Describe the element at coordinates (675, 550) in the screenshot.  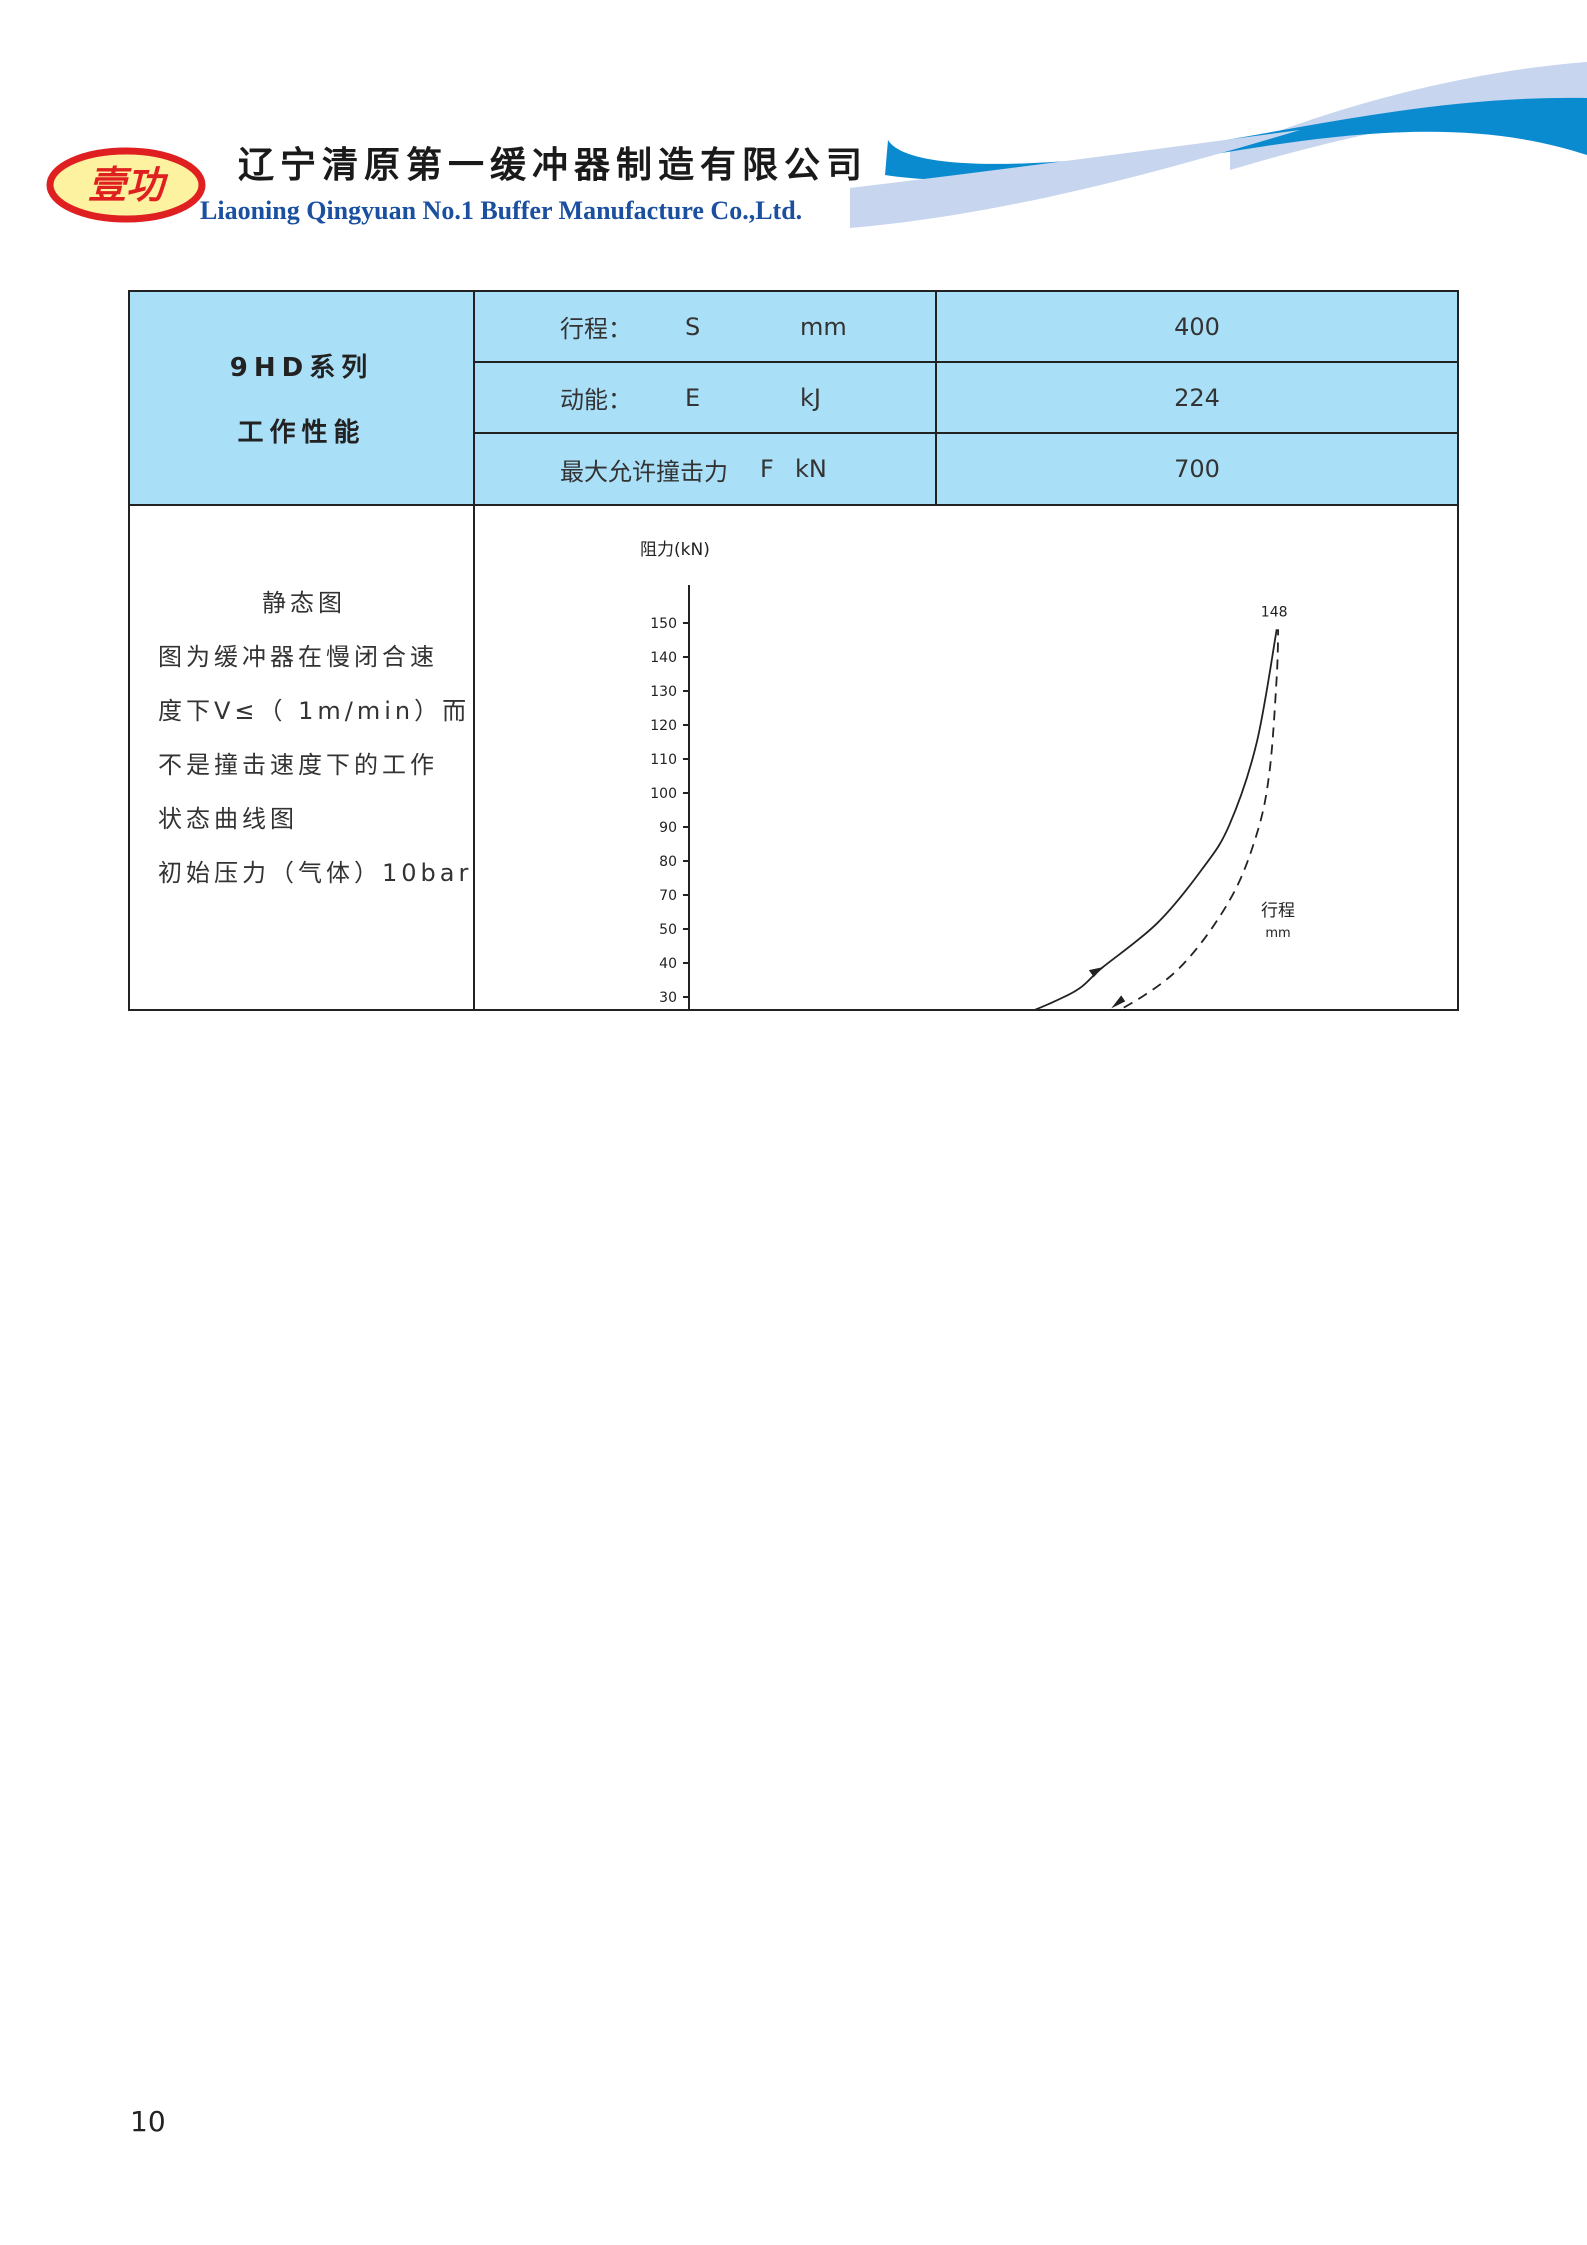
I see `y-axis-label: 阻力(kN)` at that location.